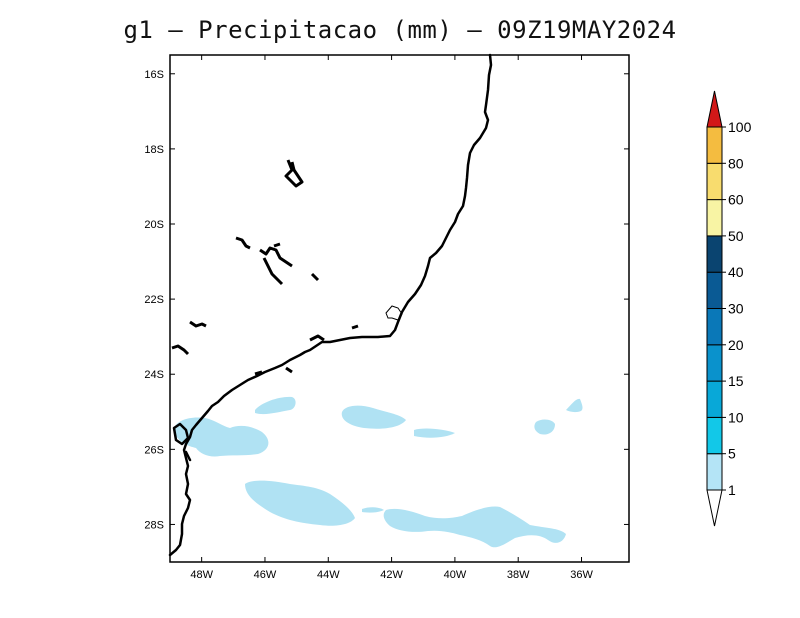 The width and height of the screenshot is (800, 618). Describe the element at coordinates (154, 75) in the screenshot. I see `y-tick-label: 16S` at that location.